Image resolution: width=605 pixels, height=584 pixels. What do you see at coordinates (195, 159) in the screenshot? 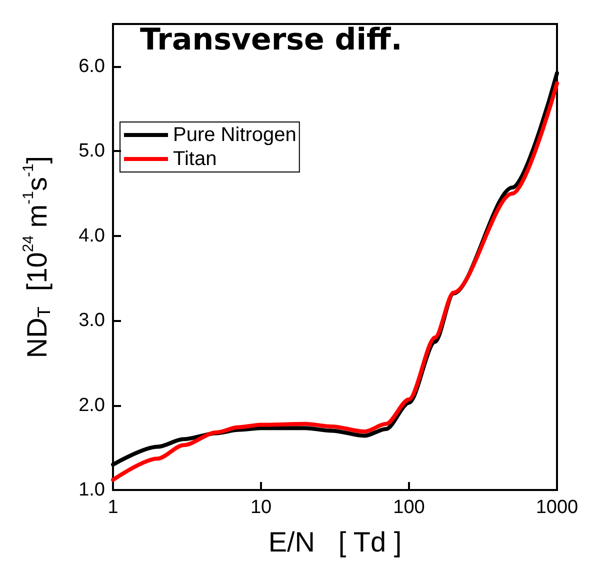
I see `legend-label: Titan` at bounding box center [195, 159].